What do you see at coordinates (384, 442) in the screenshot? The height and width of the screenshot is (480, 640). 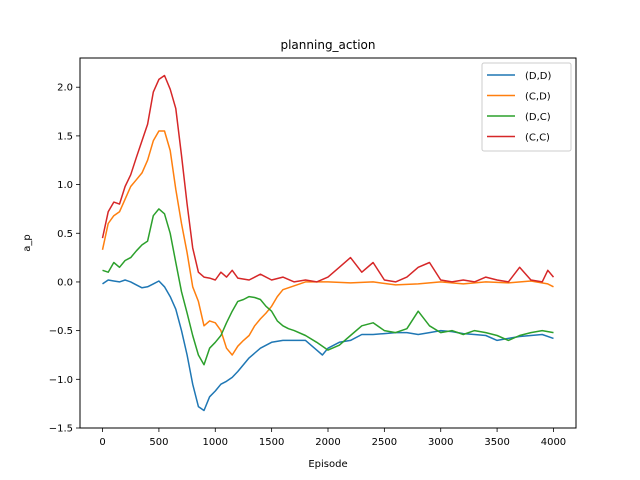 I see `x-tick-label: 2500` at bounding box center [384, 442].